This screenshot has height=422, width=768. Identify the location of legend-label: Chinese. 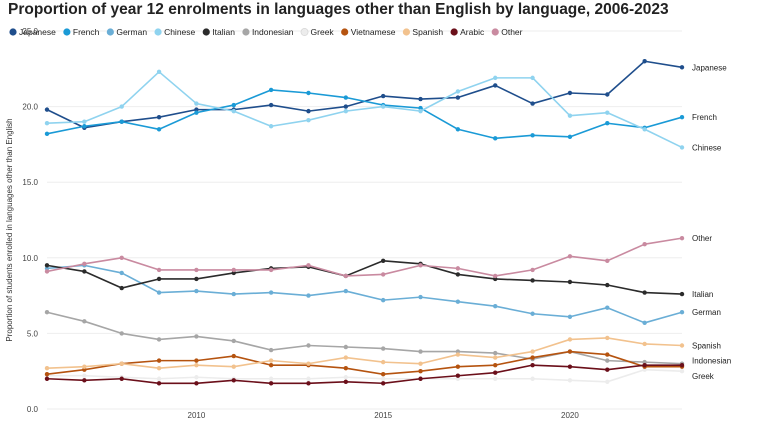
(179, 32).